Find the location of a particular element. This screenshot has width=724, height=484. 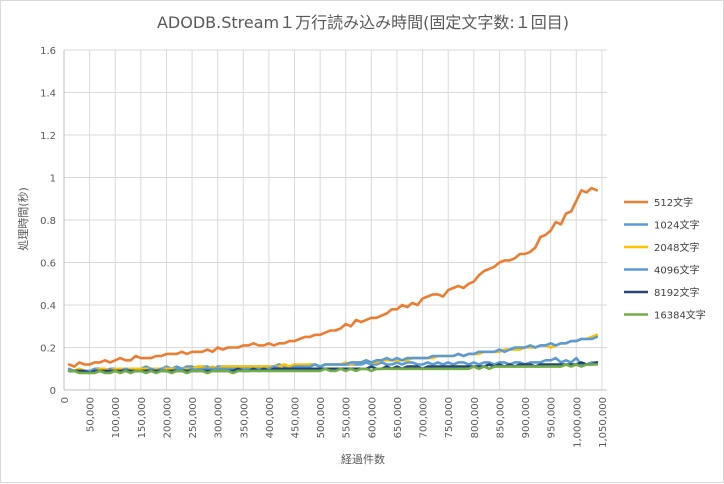

x-tick-label: 550,000 is located at coordinates (347, 417).